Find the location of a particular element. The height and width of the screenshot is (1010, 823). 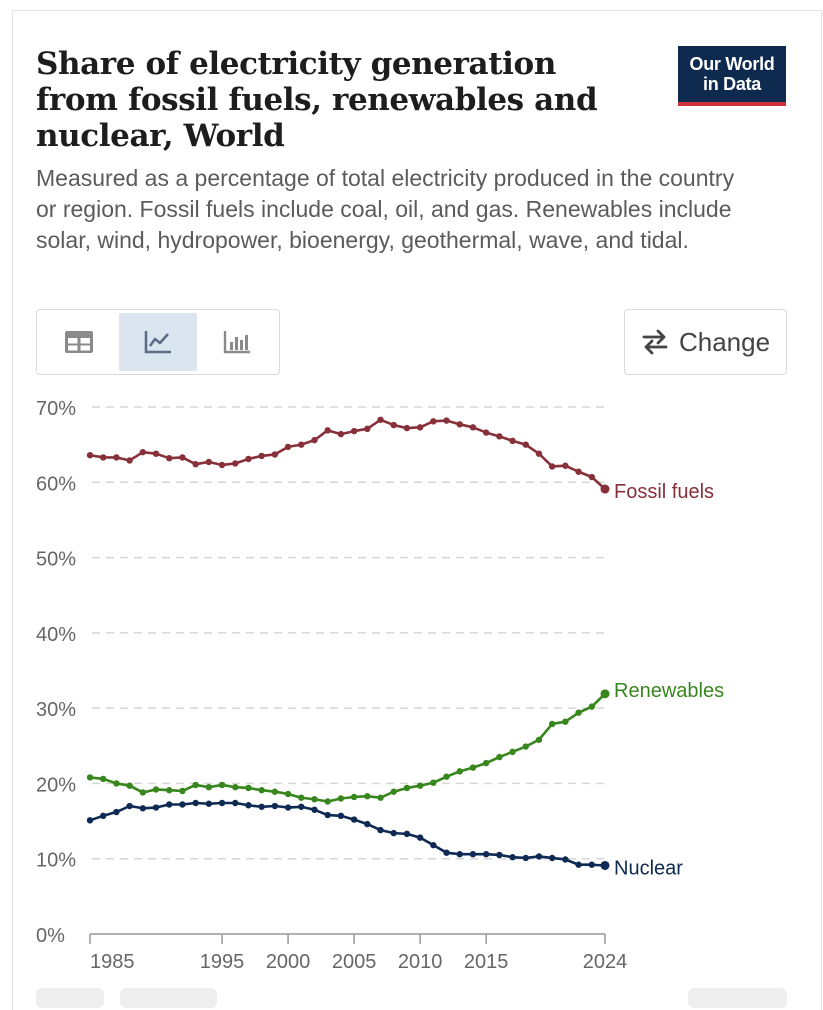

tab-bar is located at coordinates (236, 342).